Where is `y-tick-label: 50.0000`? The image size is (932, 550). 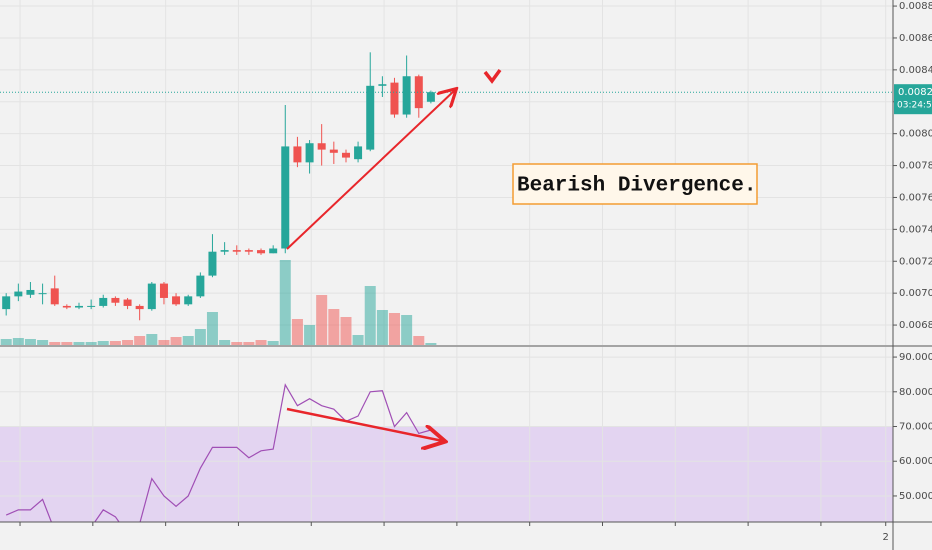
y-tick-label: 50.0000 is located at coordinates (915, 496).